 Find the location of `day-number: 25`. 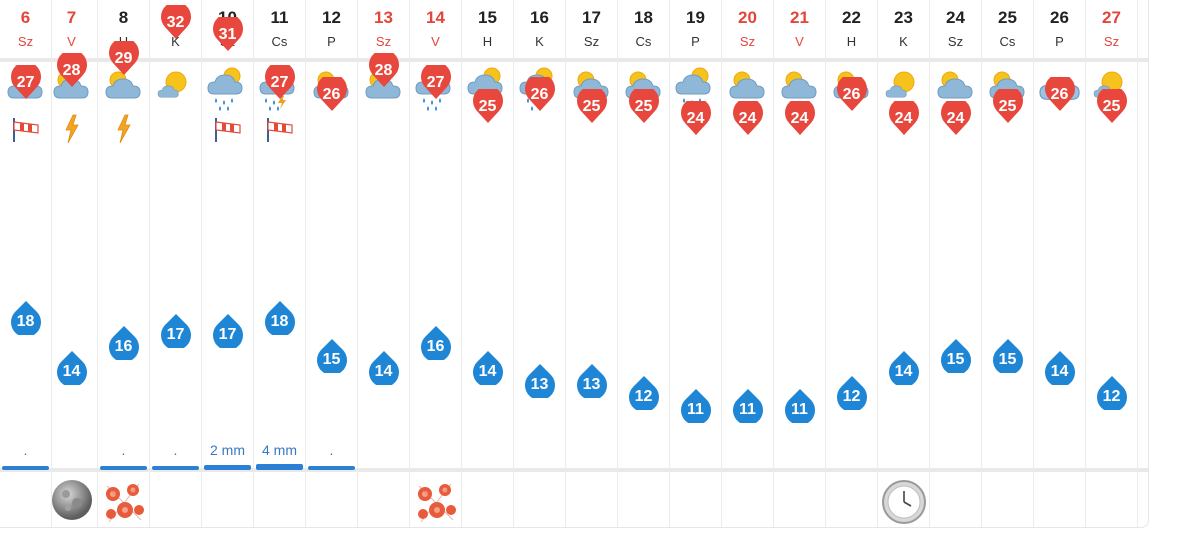

day-number: 25 is located at coordinates (1007, 17).